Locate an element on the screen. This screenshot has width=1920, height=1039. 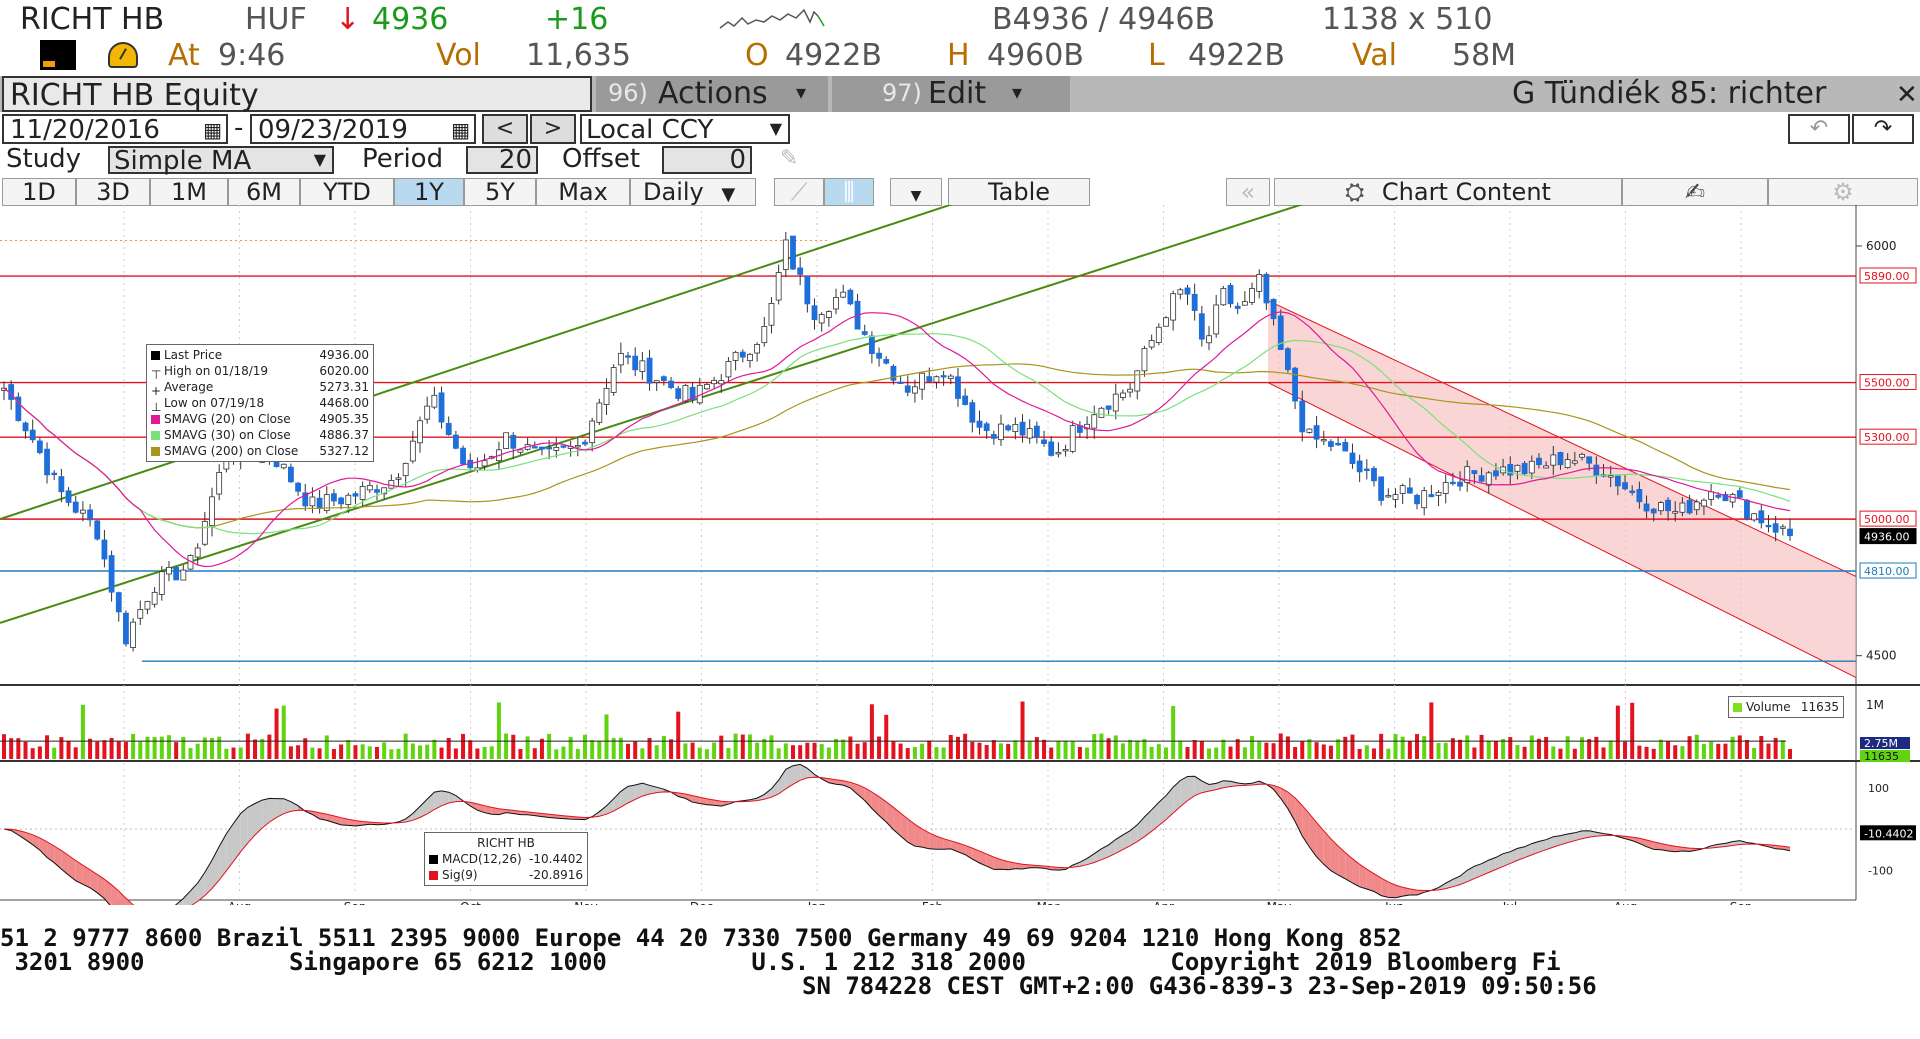
range-6m-button: 6M is located at coordinates (264, 192).